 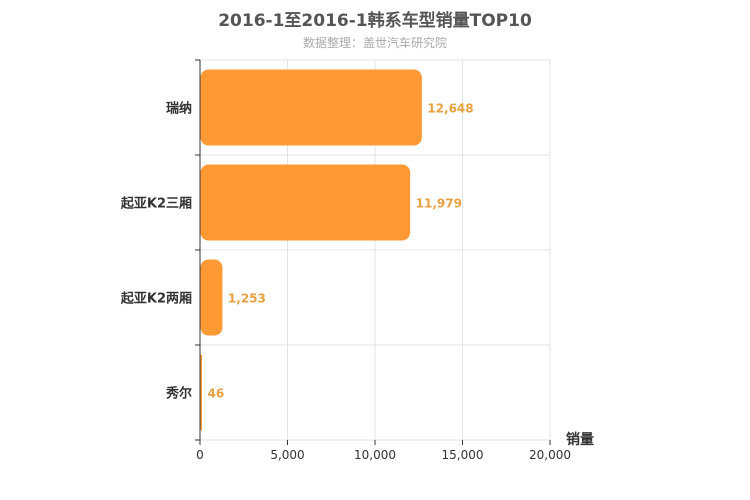 What do you see at coordinates (439, 204) in the screenshot?
I see `data-label: 11,979` at bounding box center [439, 204].